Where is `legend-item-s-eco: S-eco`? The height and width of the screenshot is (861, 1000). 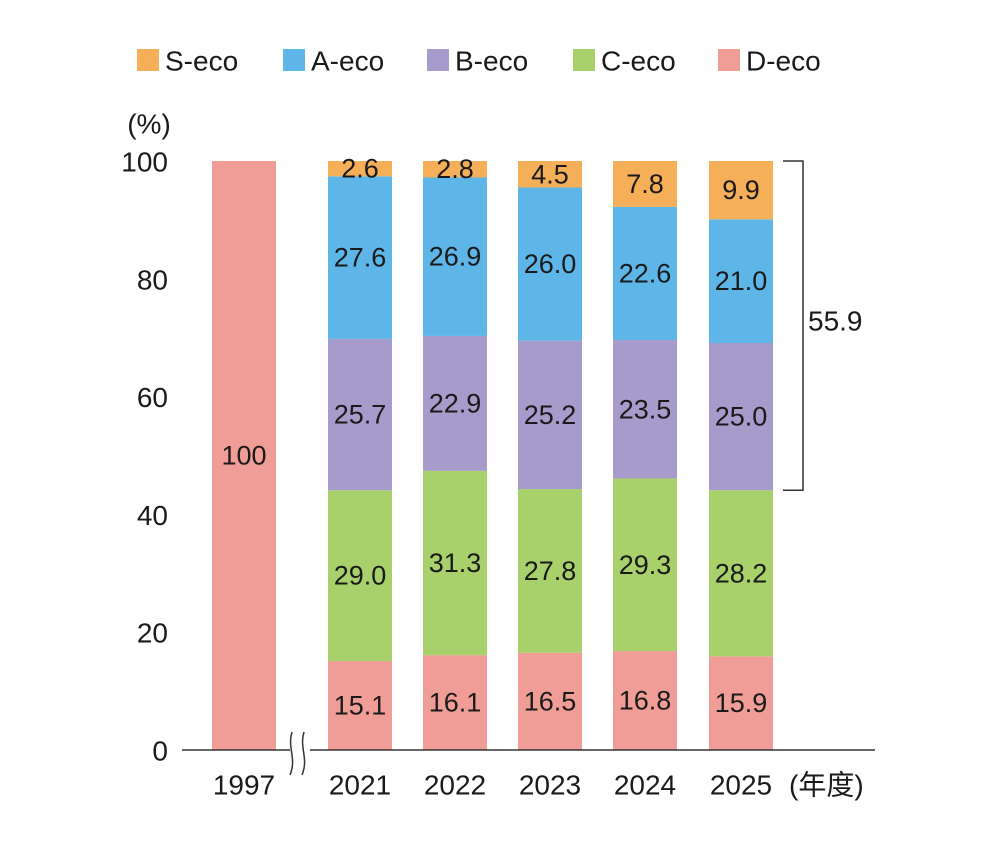 legend-item-s-eco: S-eco is located at coordinates (187, 61).